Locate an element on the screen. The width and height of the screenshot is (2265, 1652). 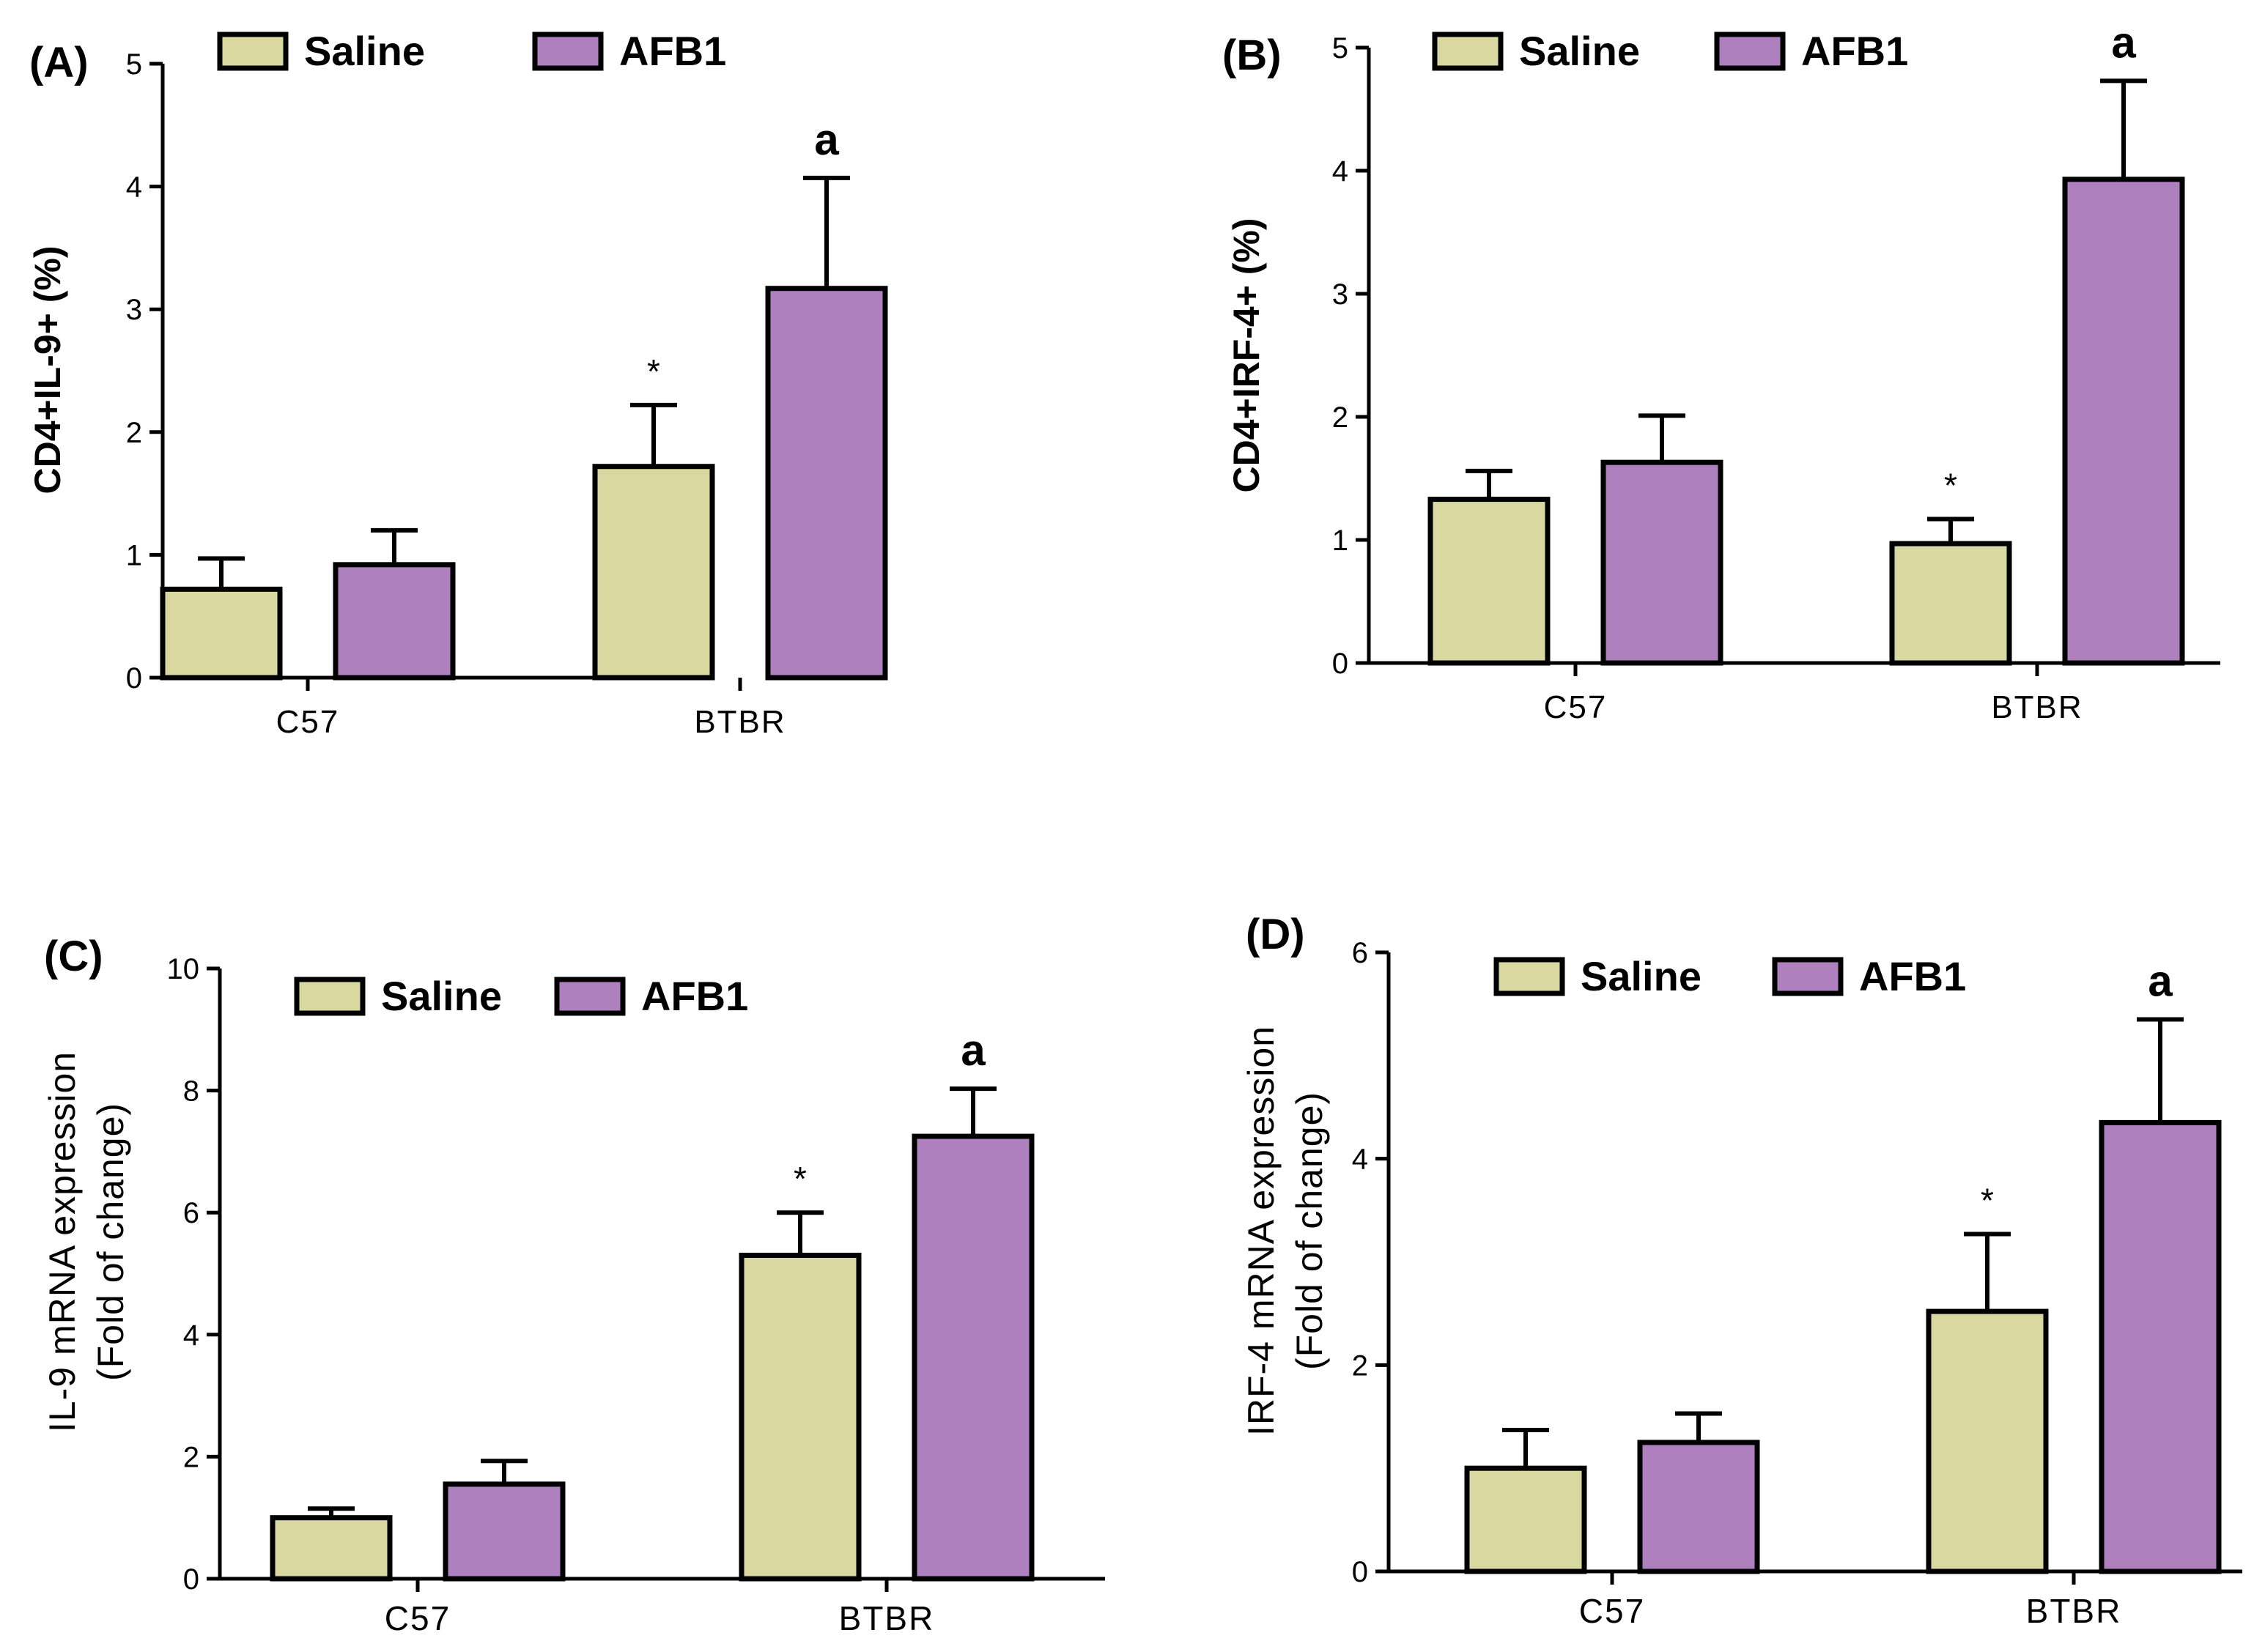
y-tick-label: 8 is located at coordinates (191, 1091).